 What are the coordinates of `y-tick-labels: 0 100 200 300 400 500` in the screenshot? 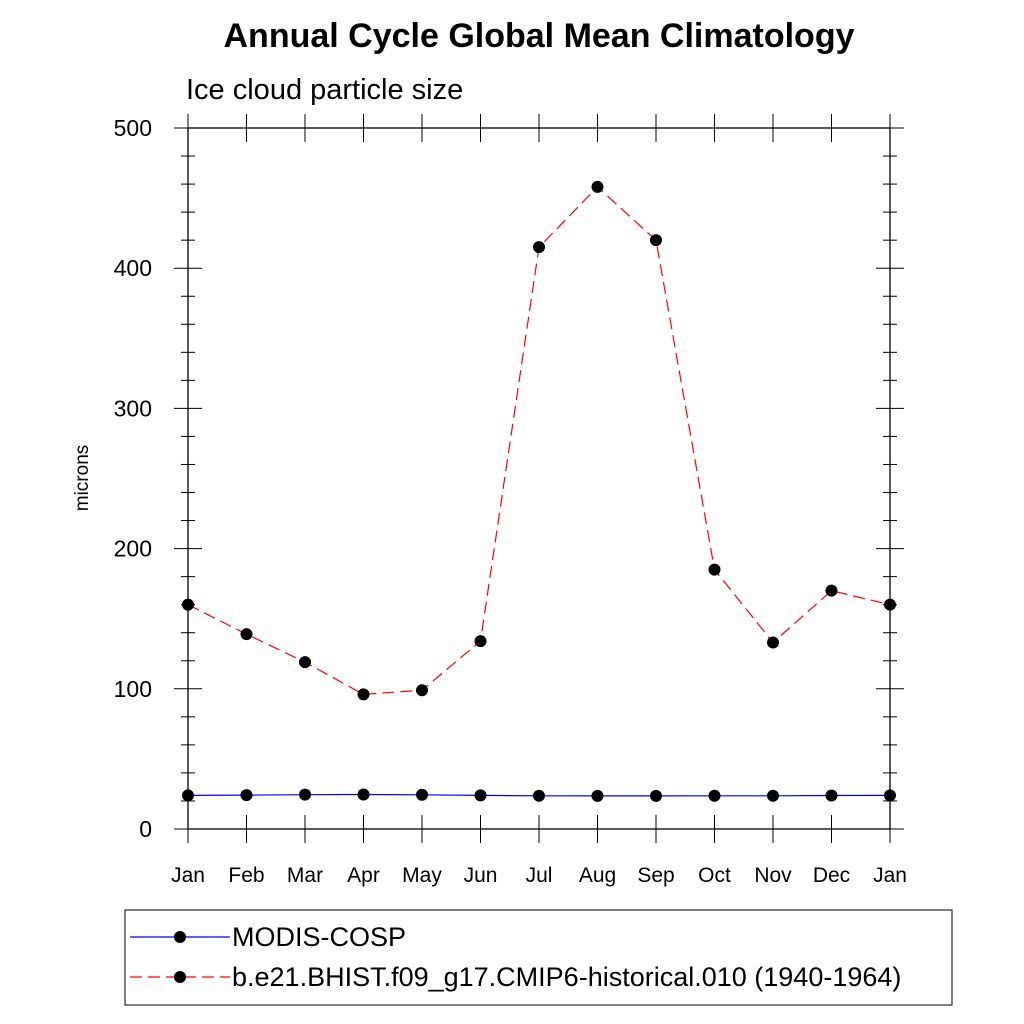 It's located at (133, 478).